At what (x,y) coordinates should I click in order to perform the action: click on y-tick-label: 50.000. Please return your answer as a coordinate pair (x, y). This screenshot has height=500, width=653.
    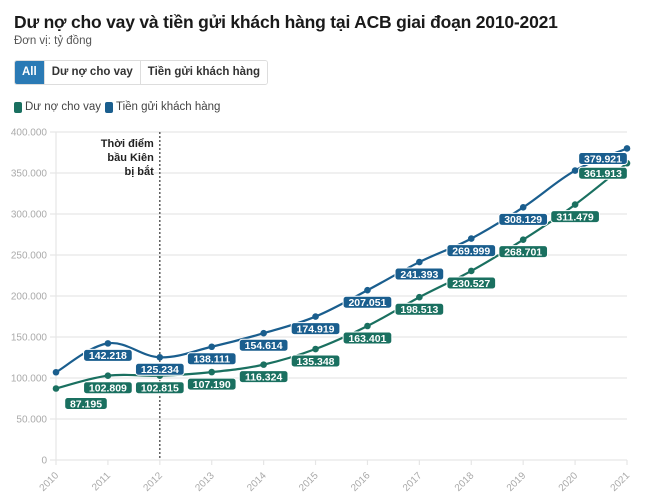
    Looking at the image, I should click on (31, 420).